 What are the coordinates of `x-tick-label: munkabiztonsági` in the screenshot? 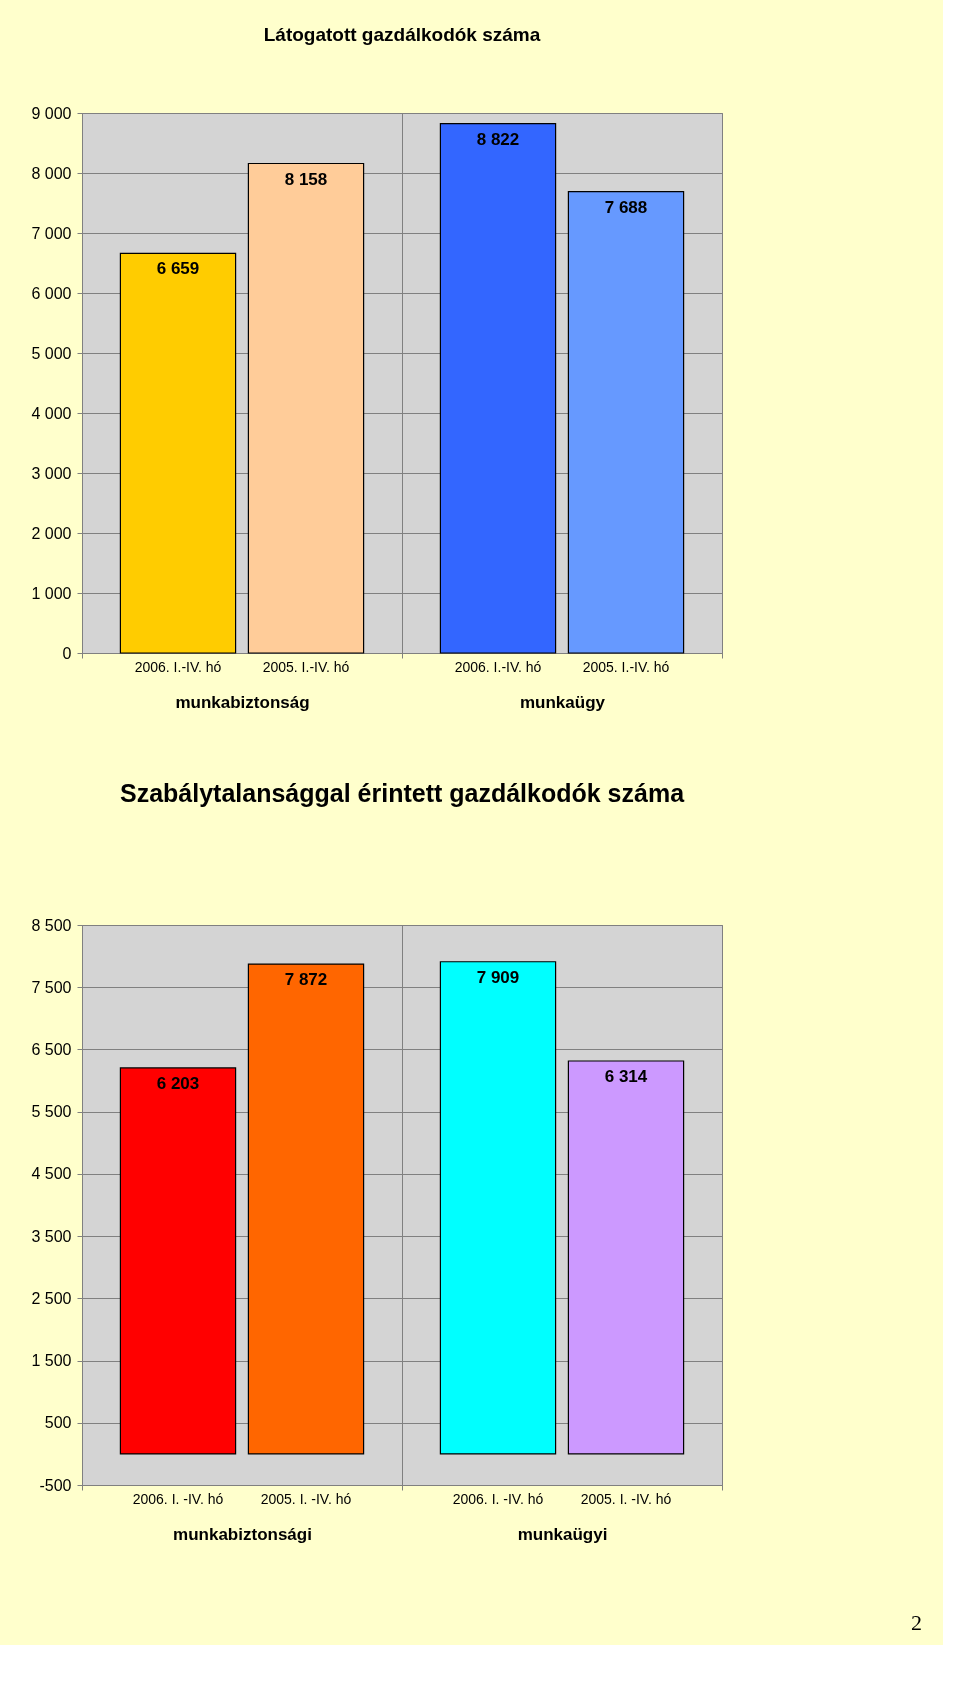 It's located at (242, 1534).